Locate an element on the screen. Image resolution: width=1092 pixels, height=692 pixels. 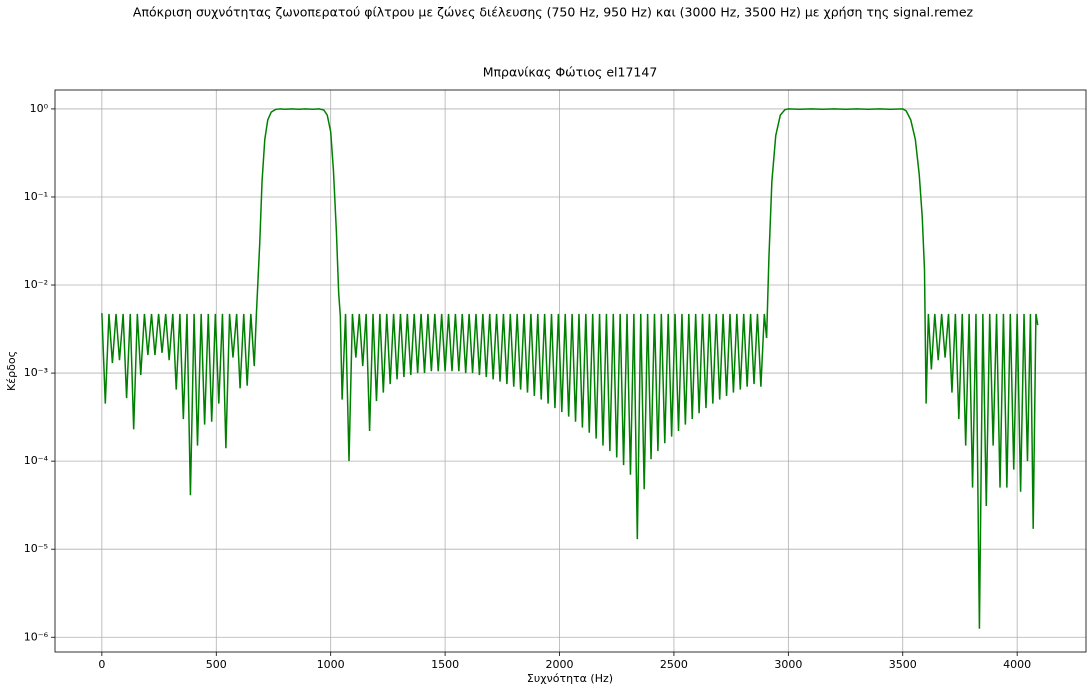
x-tick-label: 2000 is located at coordinates (560, 664).